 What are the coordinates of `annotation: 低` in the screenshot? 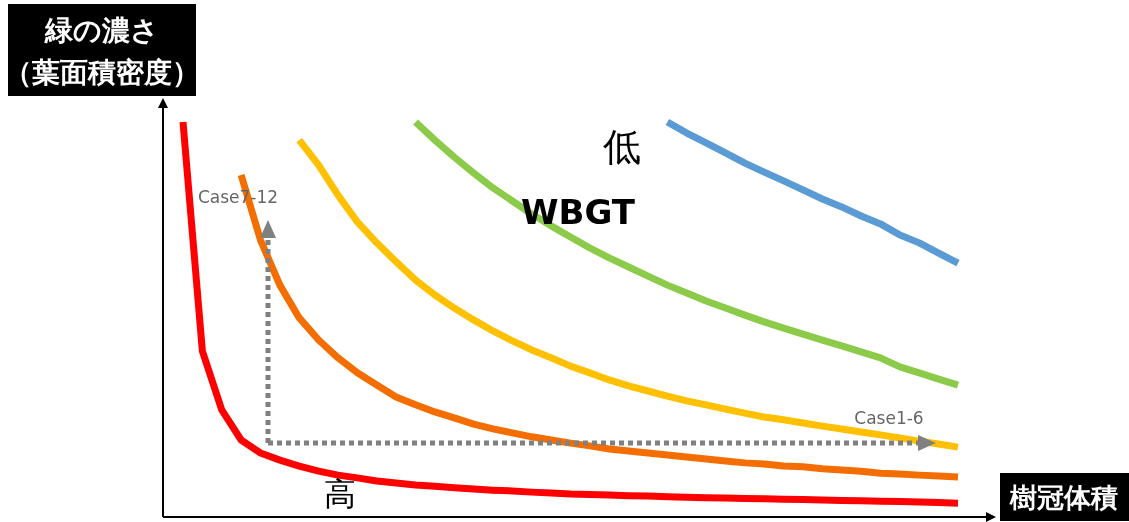 It's located at (622, 147).